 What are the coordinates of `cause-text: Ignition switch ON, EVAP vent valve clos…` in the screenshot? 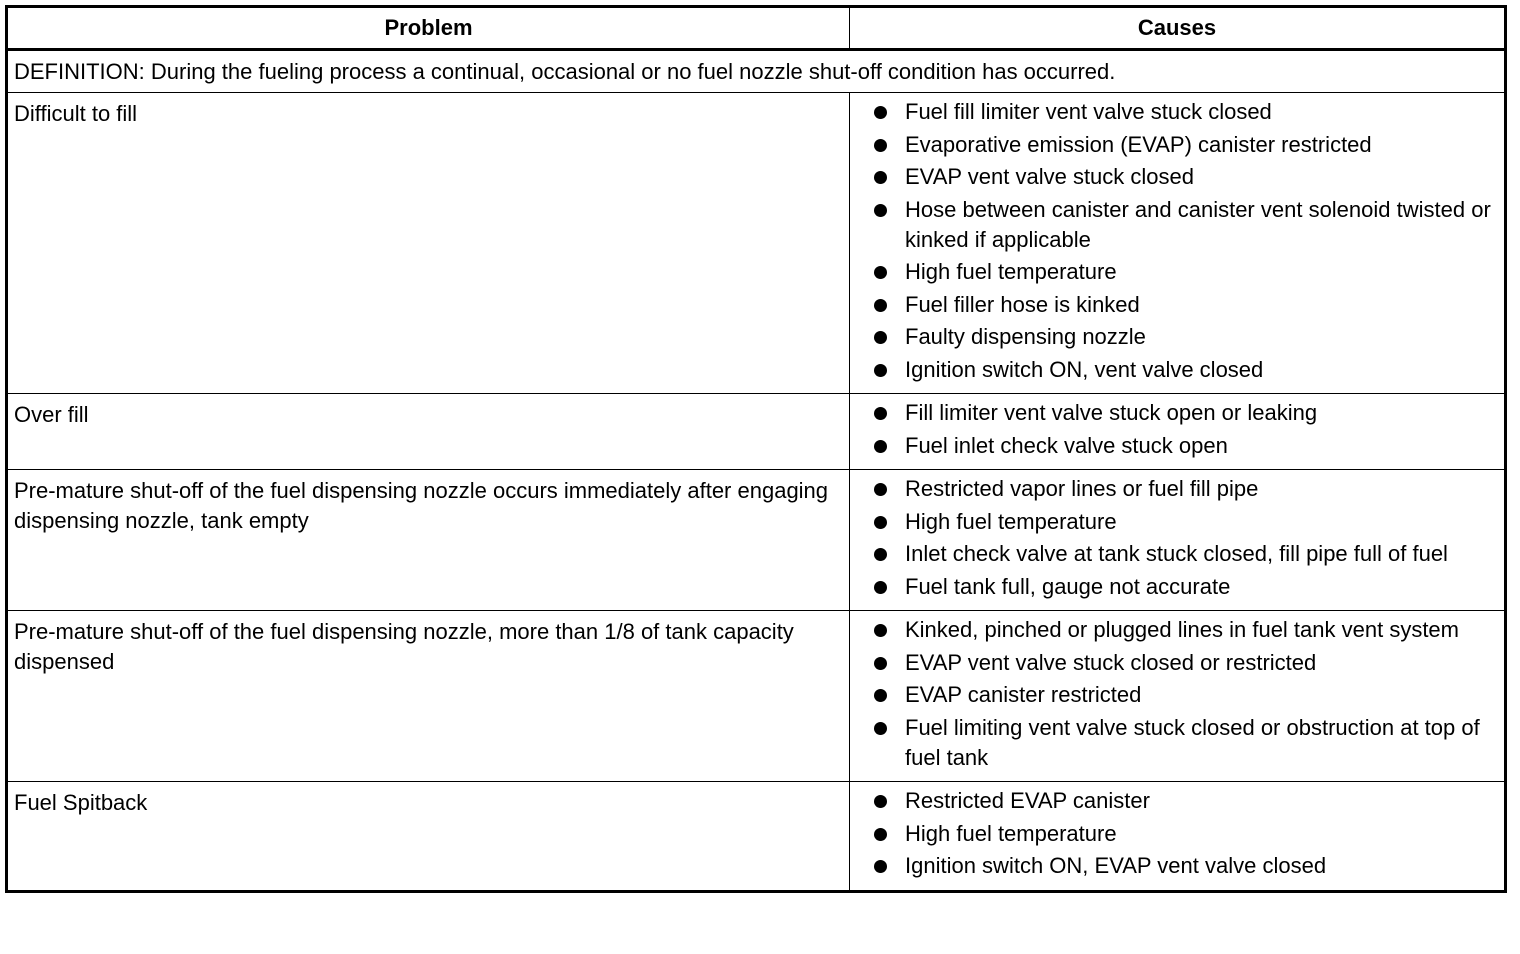 It's located at (1116, 865).